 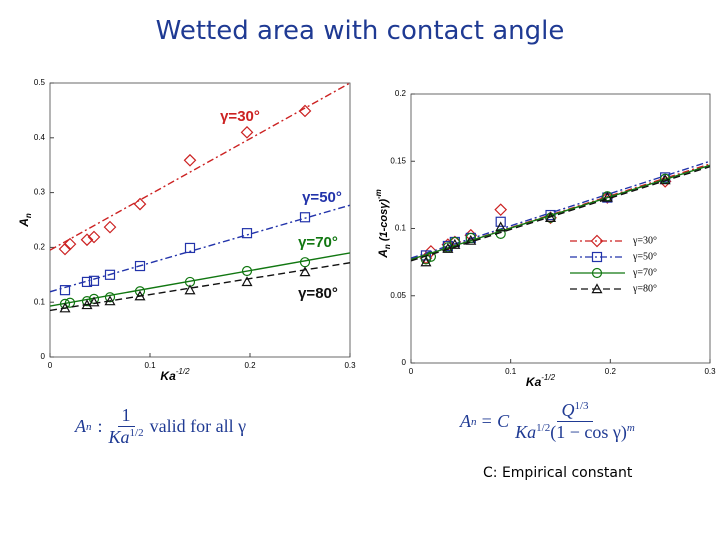 What do you see at coordinates (588, 432) in the screenshot?
I see `eq-den-tail: (1 − cos γ)` at bounding box center [588, 432].